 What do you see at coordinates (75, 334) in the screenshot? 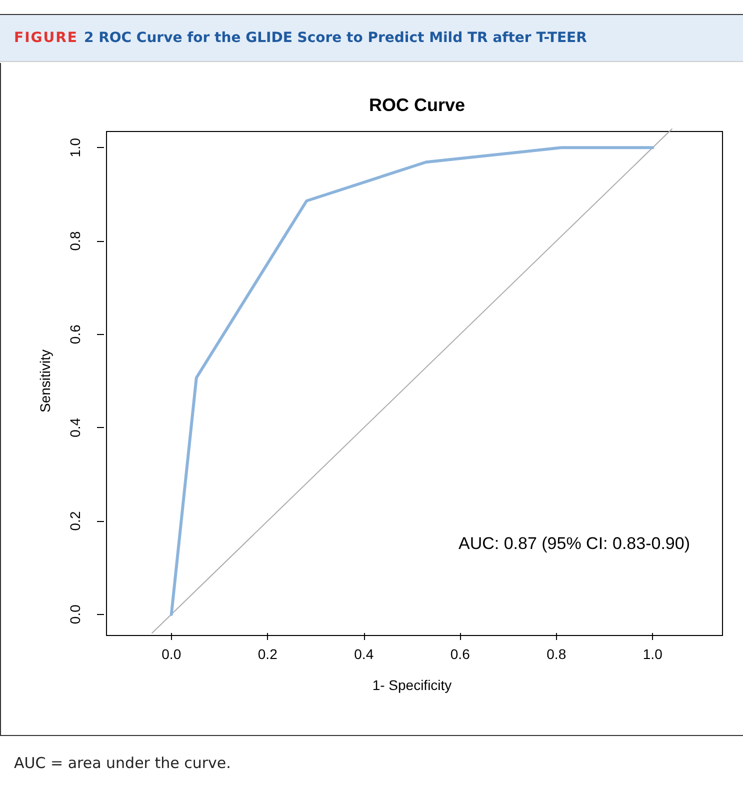
I see `y-tick-label: 0.6` at bounding box center [75, 334].